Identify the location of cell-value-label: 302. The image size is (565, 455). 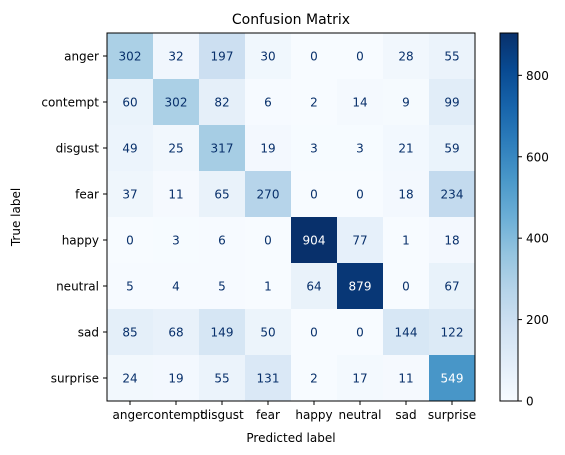
(176, 103).